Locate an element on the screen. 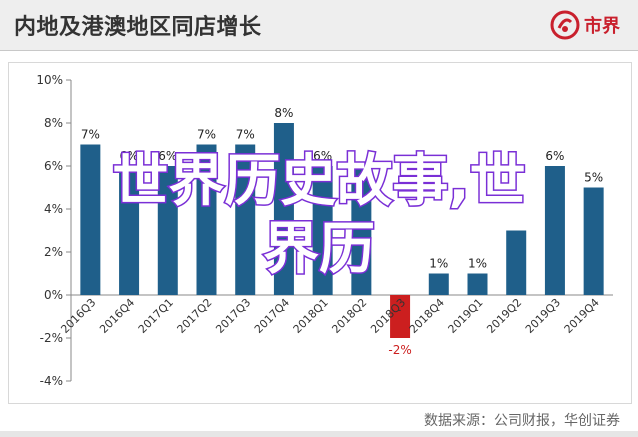 The height and width of the screenshot is (437, 638). y-tick-label: -4% is located at coordinates (51, 381).